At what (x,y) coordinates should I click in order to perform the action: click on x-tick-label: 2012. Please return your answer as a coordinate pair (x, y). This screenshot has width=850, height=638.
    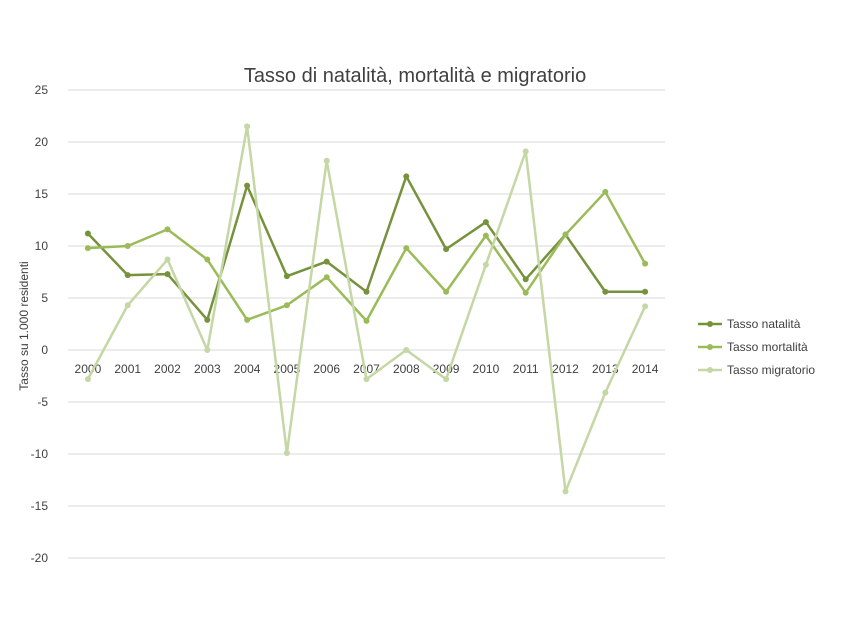
    Looking at the image, I should click on (565, 369).